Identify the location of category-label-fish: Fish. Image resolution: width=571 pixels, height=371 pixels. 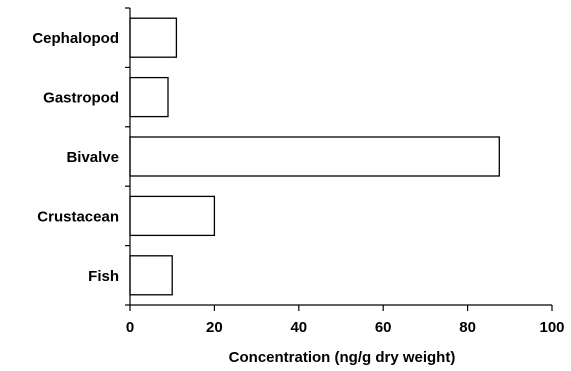
(103, 276).